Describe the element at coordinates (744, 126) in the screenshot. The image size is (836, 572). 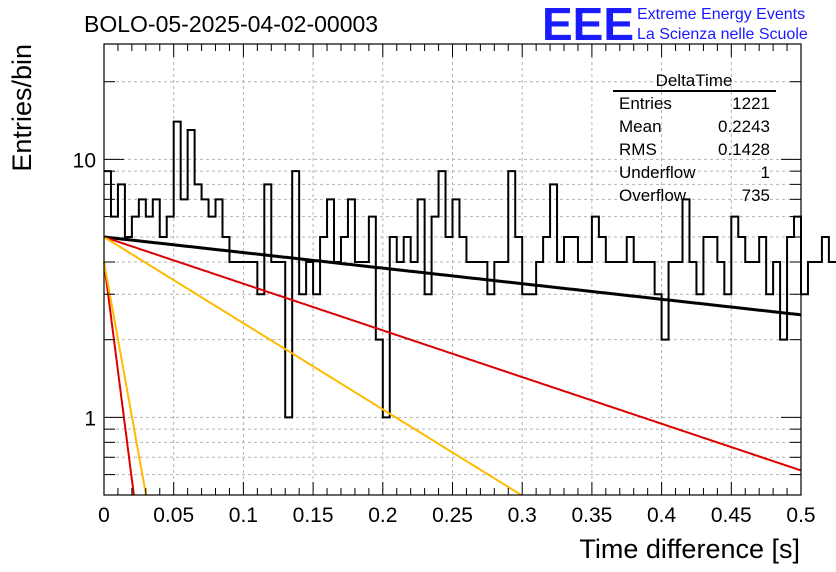
I see `stats-value: 0.2243` at that location.